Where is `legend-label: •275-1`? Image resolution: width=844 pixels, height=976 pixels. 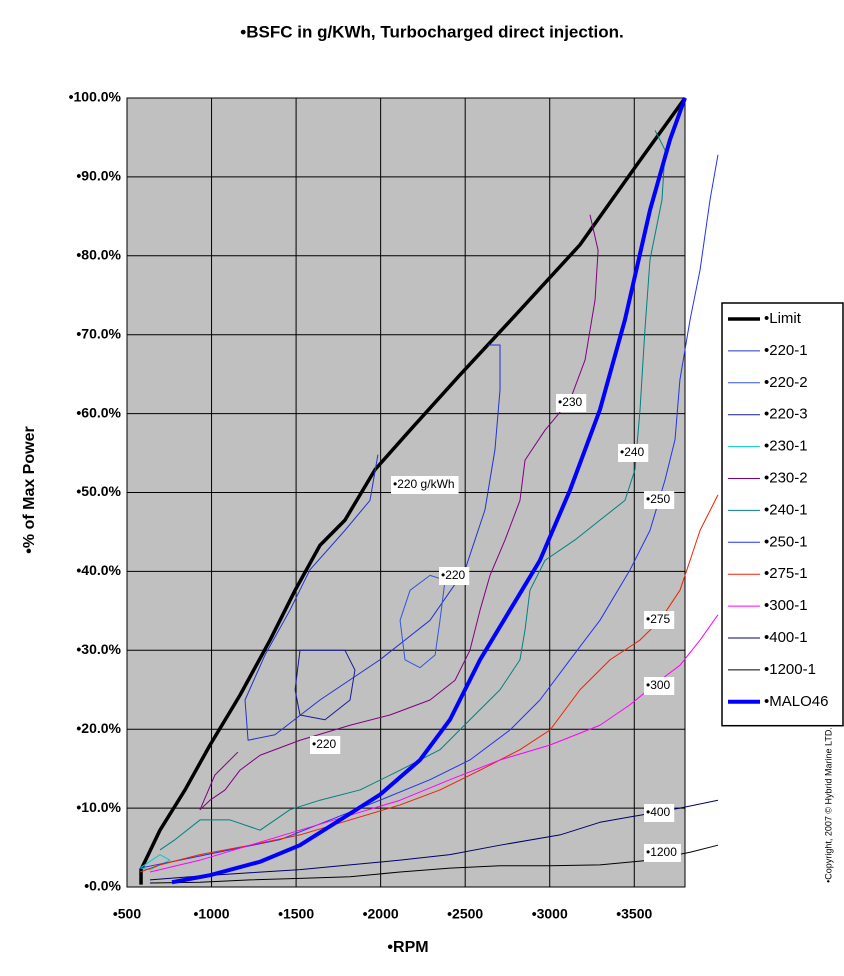
legend-label: •275-1 is located at coordinates (786, 573).